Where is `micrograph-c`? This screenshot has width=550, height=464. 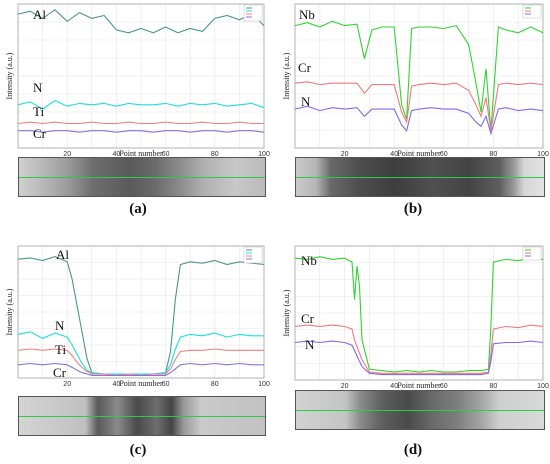
micrograph-c is located at coordinates (142, 416).